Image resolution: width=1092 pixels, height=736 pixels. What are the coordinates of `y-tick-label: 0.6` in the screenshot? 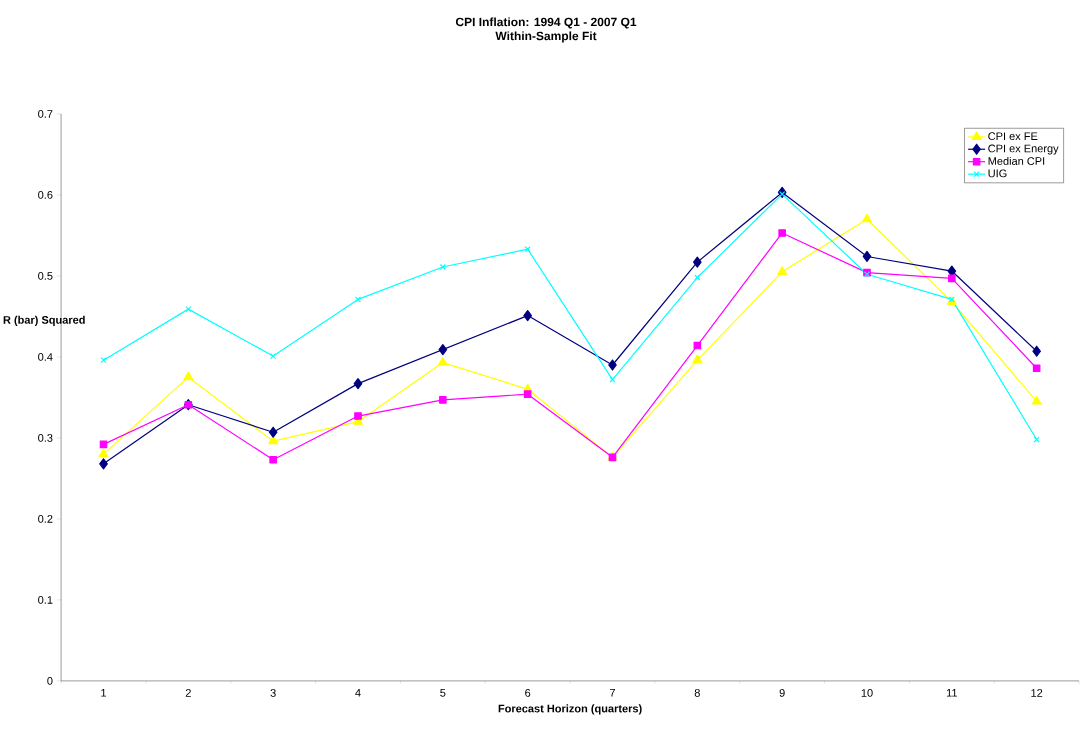 It's located at (45, 195).